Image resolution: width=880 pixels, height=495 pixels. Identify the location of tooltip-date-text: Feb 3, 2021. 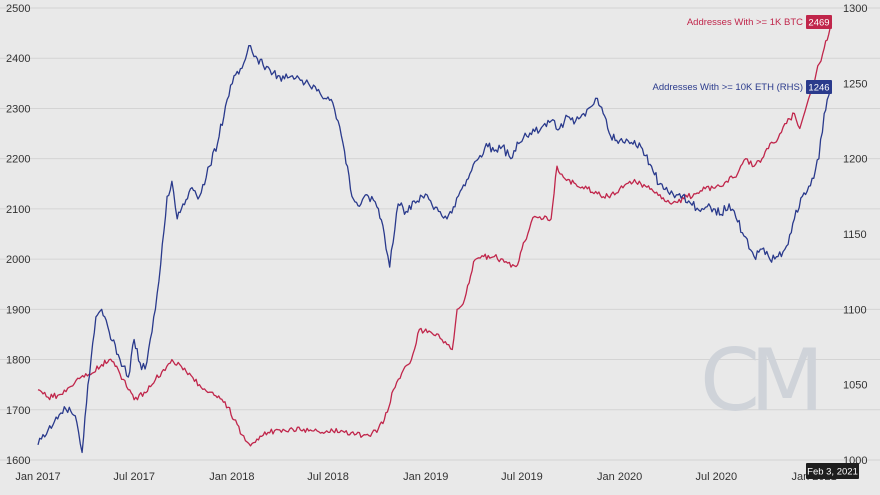
(832, 472).